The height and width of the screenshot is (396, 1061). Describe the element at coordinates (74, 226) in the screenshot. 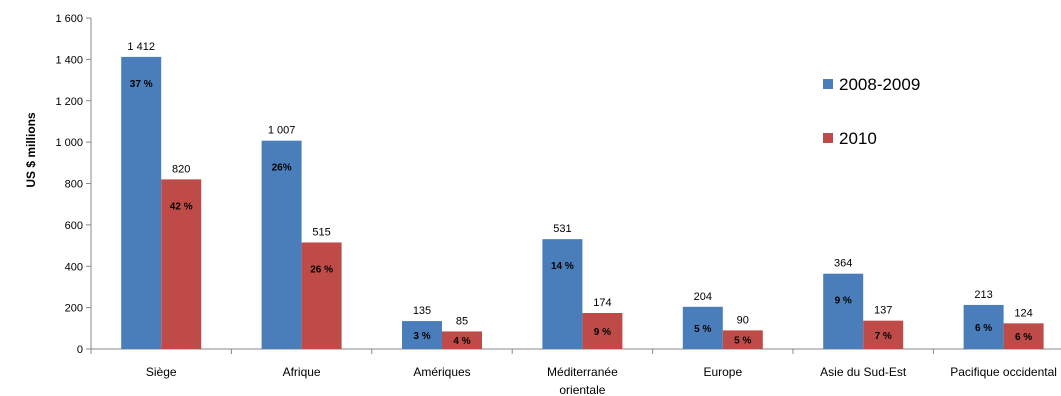

I see `y-tick-label: 600` at that location.